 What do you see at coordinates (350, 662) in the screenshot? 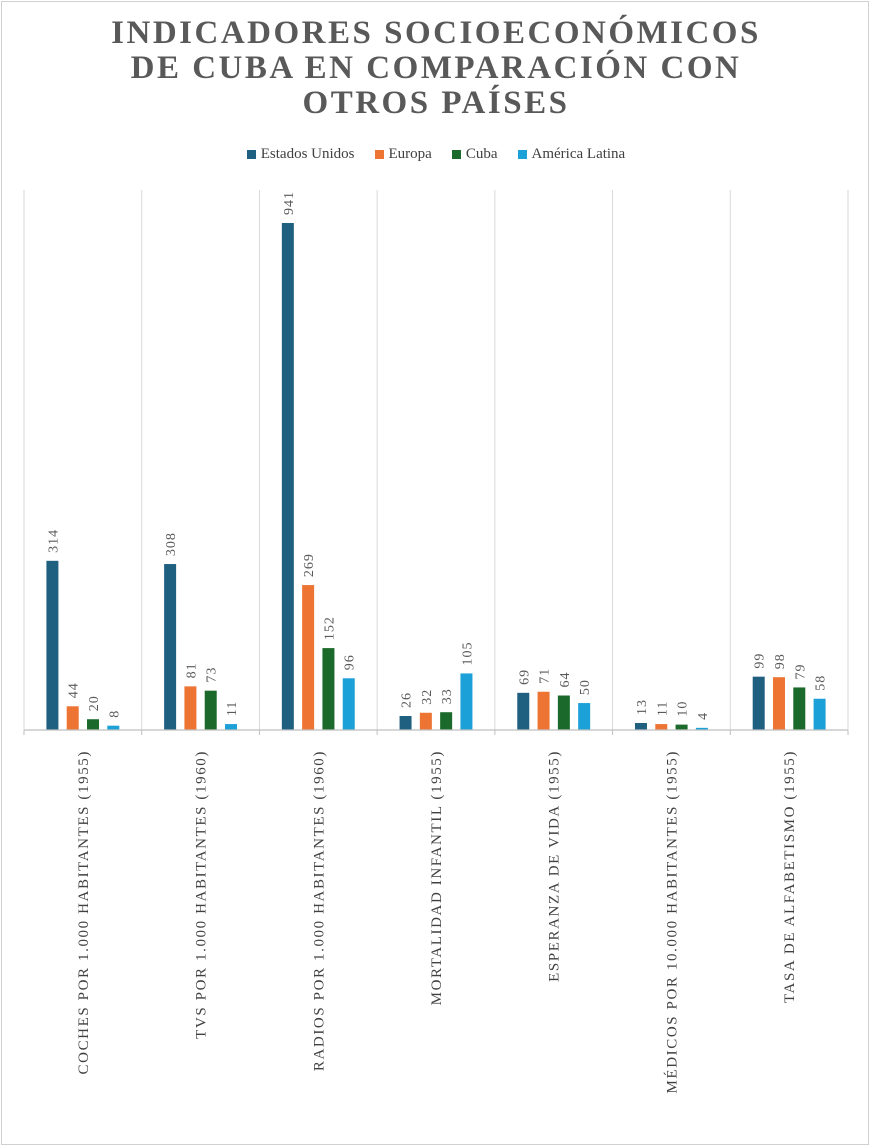
I see `data-label-america-latina-3: 96` at bounding box center [350, 662].